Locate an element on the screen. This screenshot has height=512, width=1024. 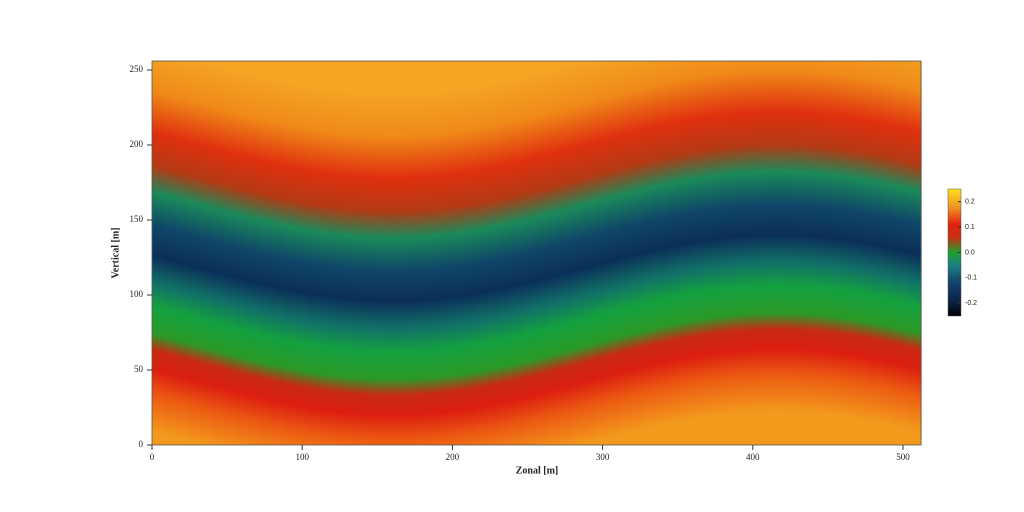
x-tick-label: 200 is located at coordinates (453, 457).